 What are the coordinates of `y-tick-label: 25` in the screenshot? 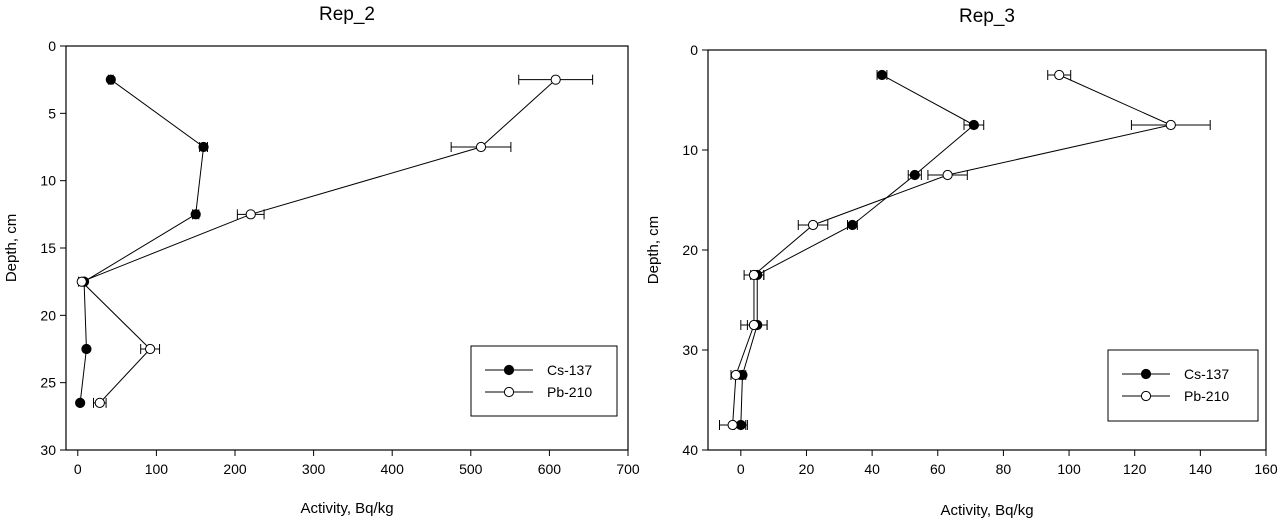 It's located at (48, 383).